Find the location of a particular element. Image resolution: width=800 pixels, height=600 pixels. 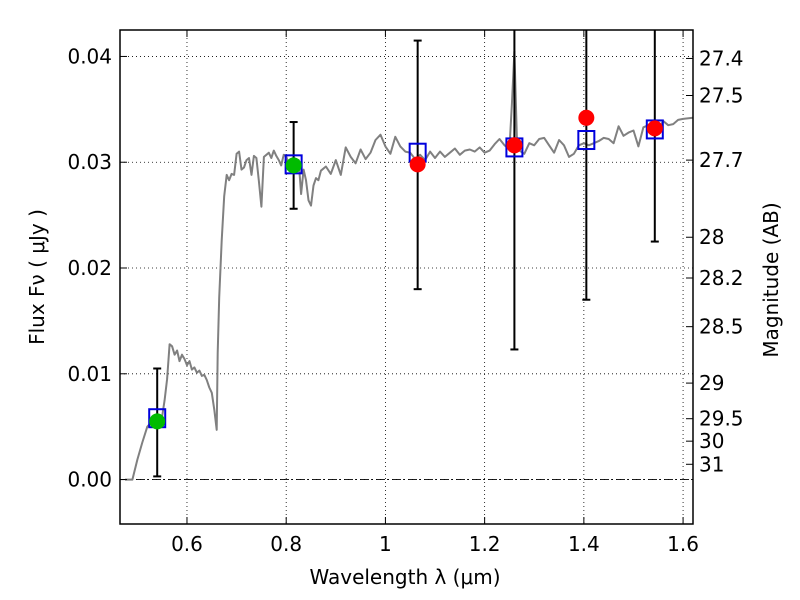

mag-tick-label: 30 is located at coordinates (711, 441).